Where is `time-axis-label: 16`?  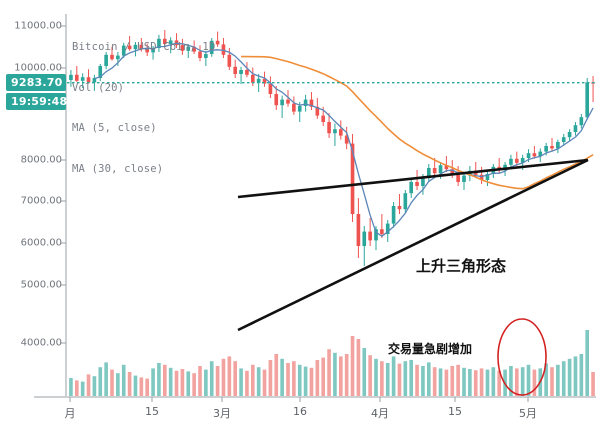 time-axis-label: 16 is located at coordinates (300, 411).